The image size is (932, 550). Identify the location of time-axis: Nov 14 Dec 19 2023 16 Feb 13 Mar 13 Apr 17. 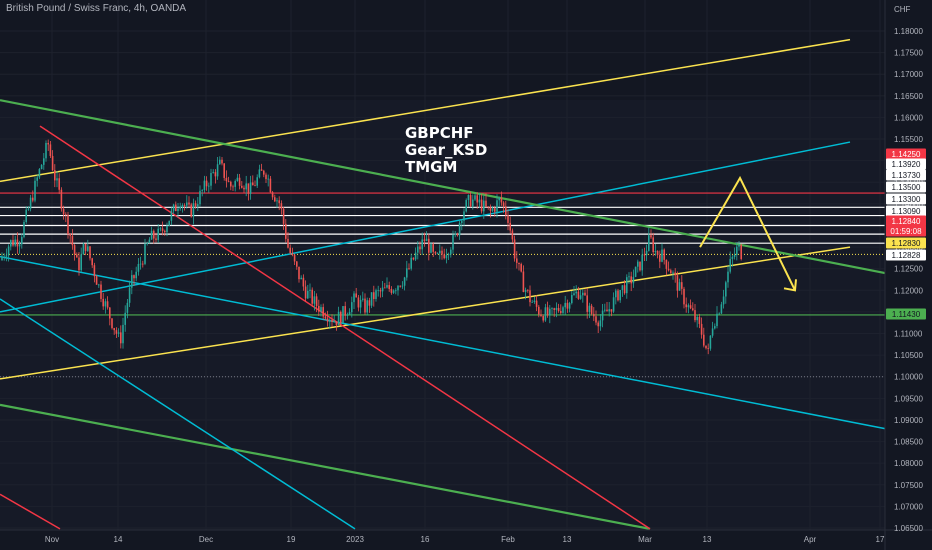
(465, 539).